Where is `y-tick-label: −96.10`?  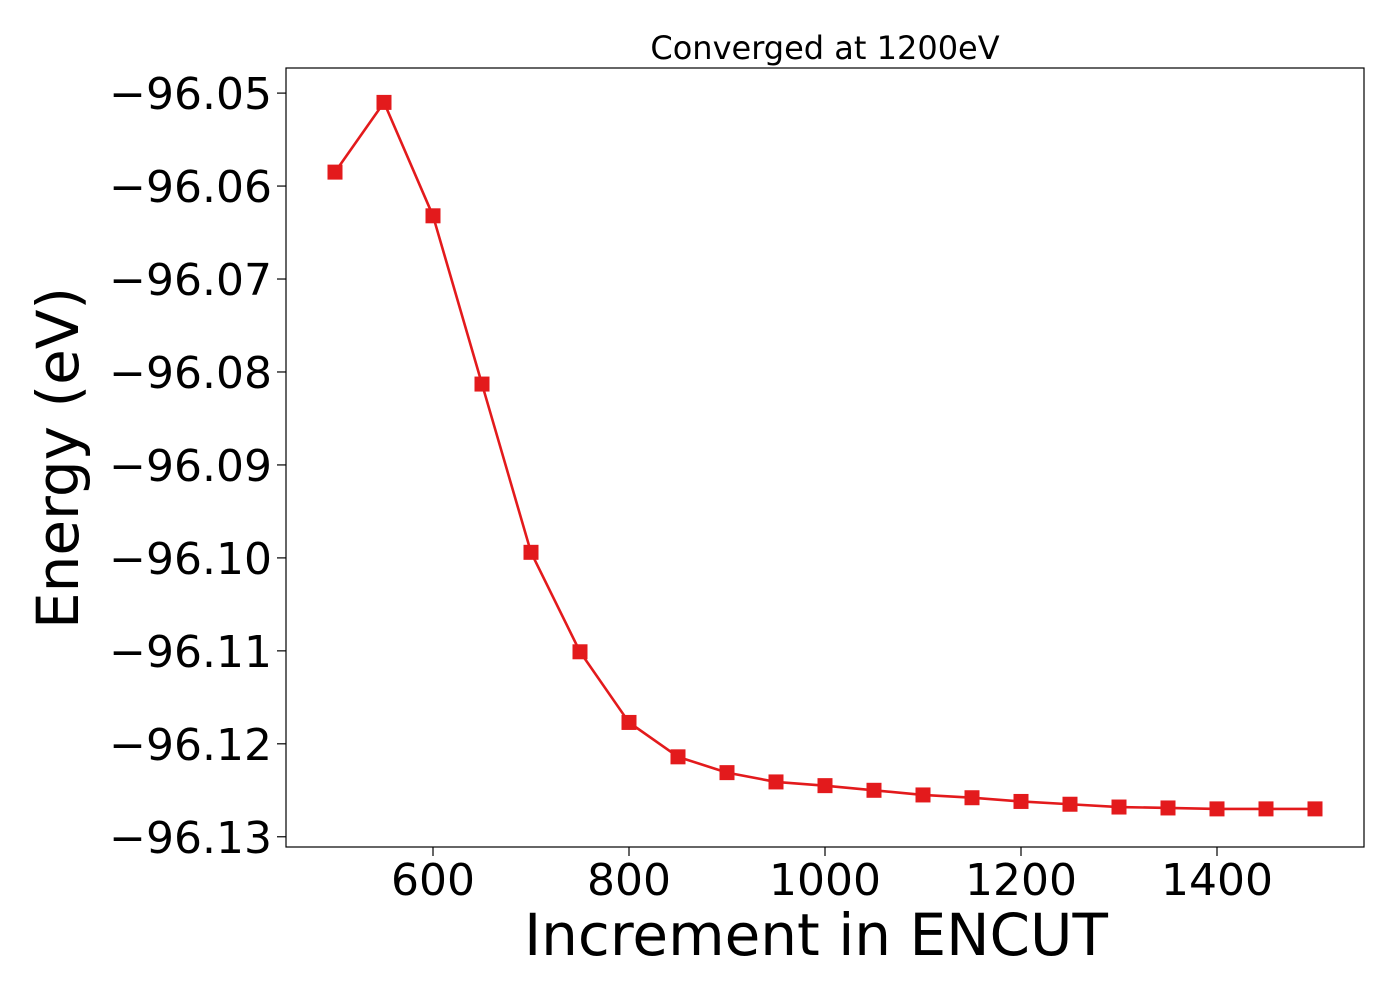
y-tick-label: −96.10 is located at coordinates (190, 559).